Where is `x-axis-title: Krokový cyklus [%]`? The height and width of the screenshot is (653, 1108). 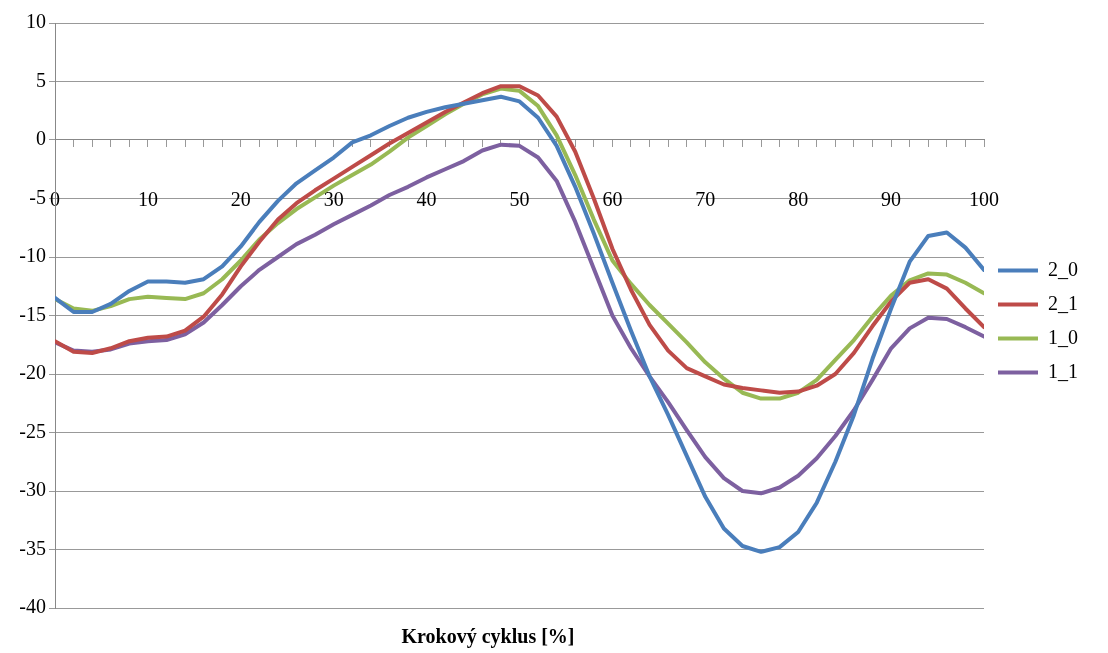 x-axis-title: Krokový cyklus [%] is located at coordinates (488, 636).